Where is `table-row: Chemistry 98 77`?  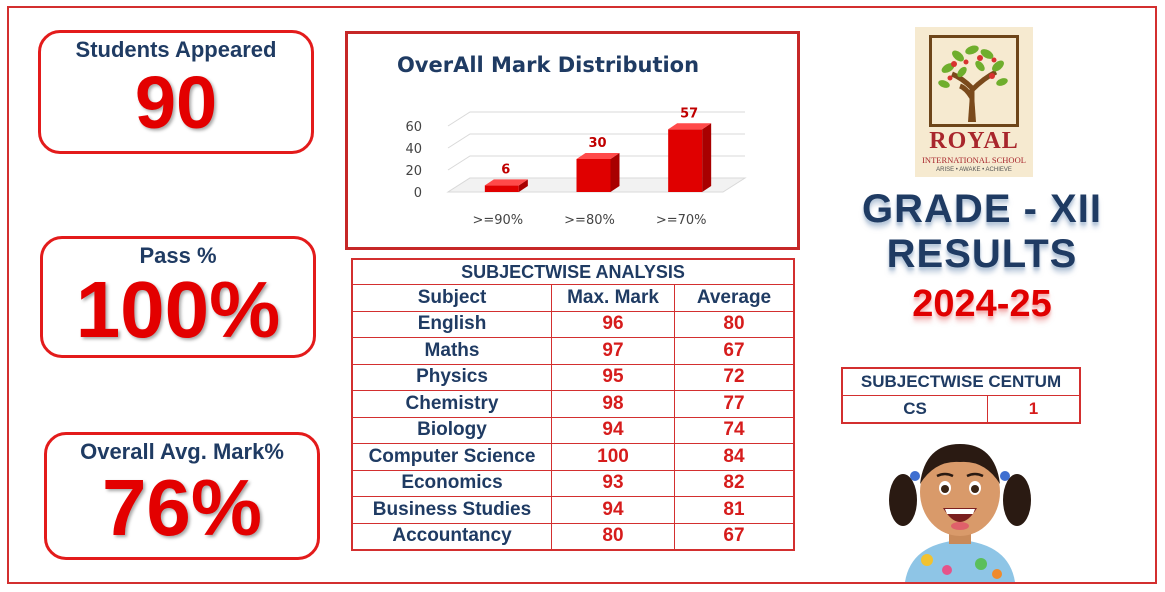 table-row: Chemistry 98 77 is located at coordinates (573, 404).